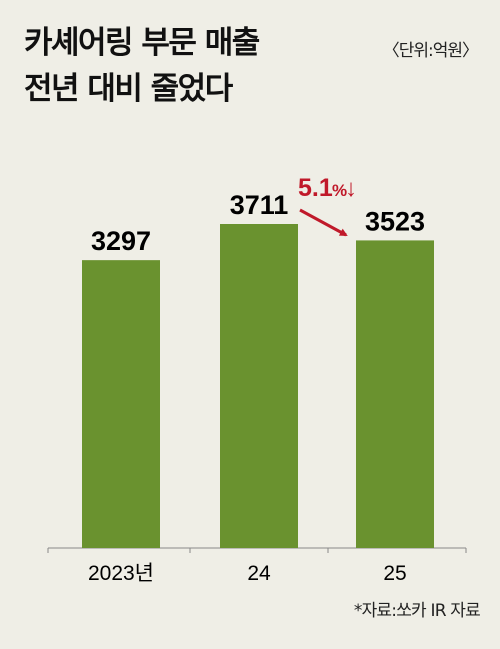  Describe the element at coordinates (142, 43) in the screenshot. I see `title-line-1: 카셰어링 부문 매출` at that location.